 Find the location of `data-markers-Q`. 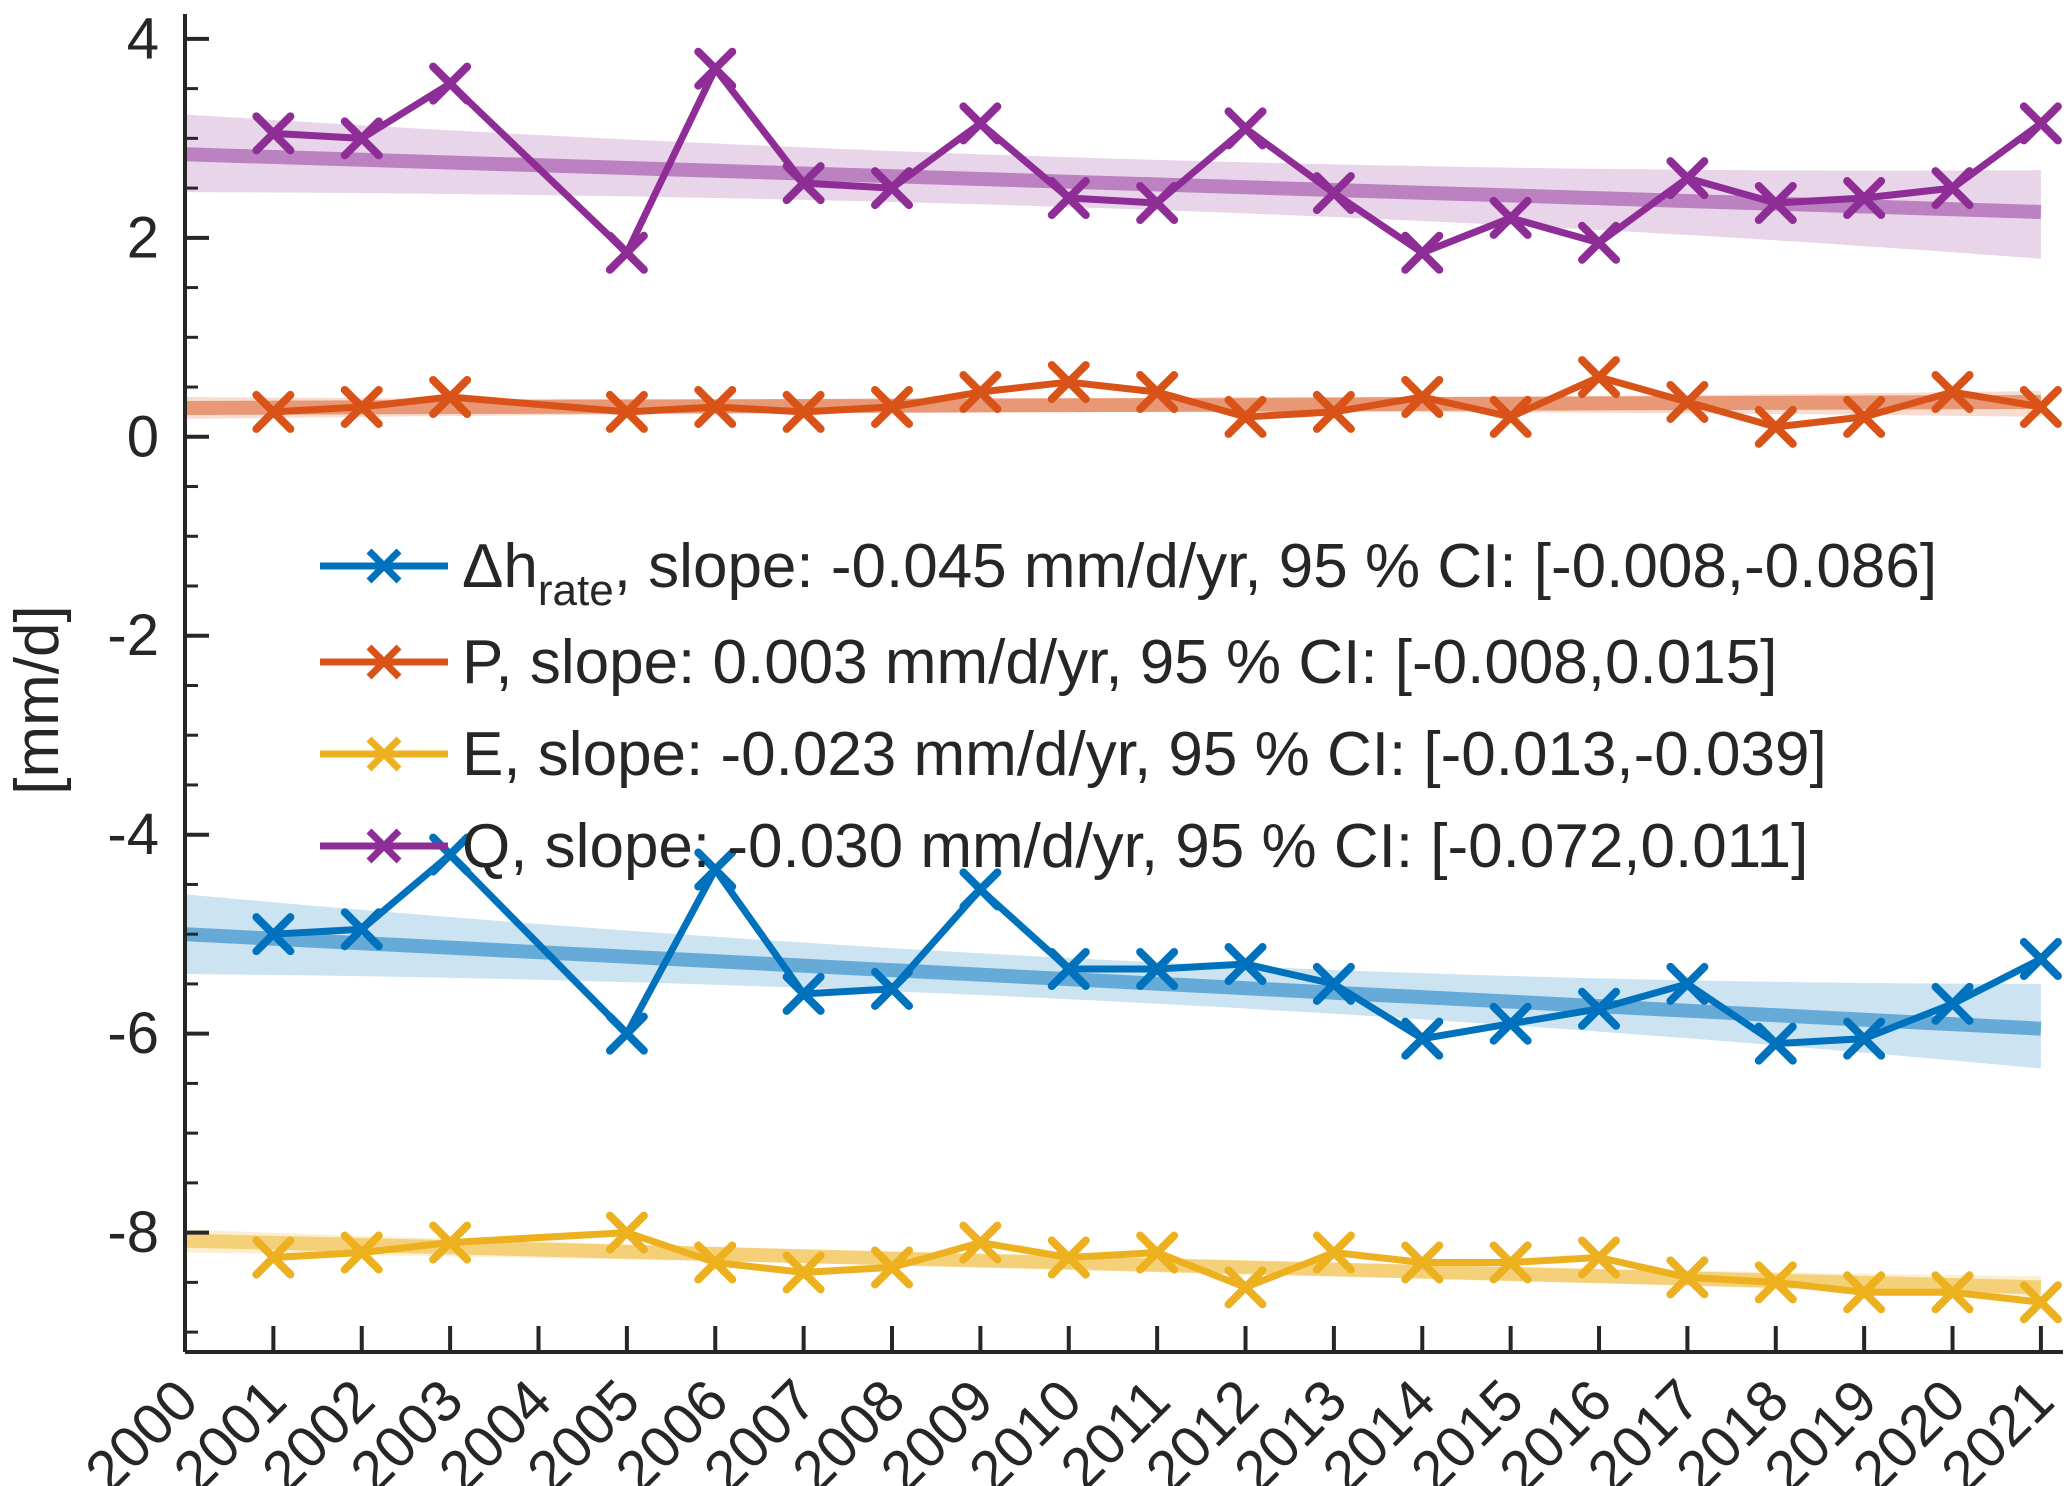

data-markers-Q is located at coordinates (1157, 160).